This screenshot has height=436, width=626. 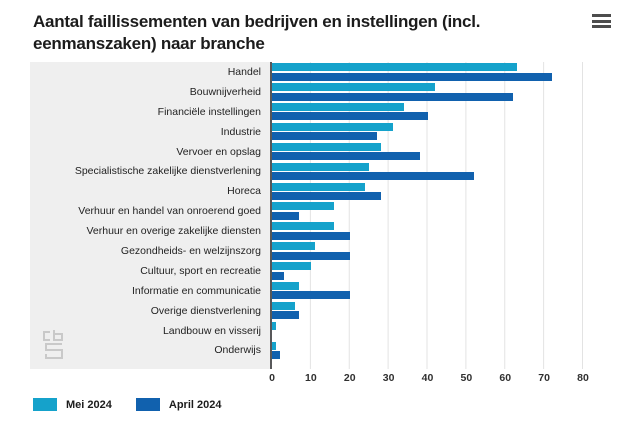 I want to click on category-label: Bouwnijverheid, so click(x=225, y=91).